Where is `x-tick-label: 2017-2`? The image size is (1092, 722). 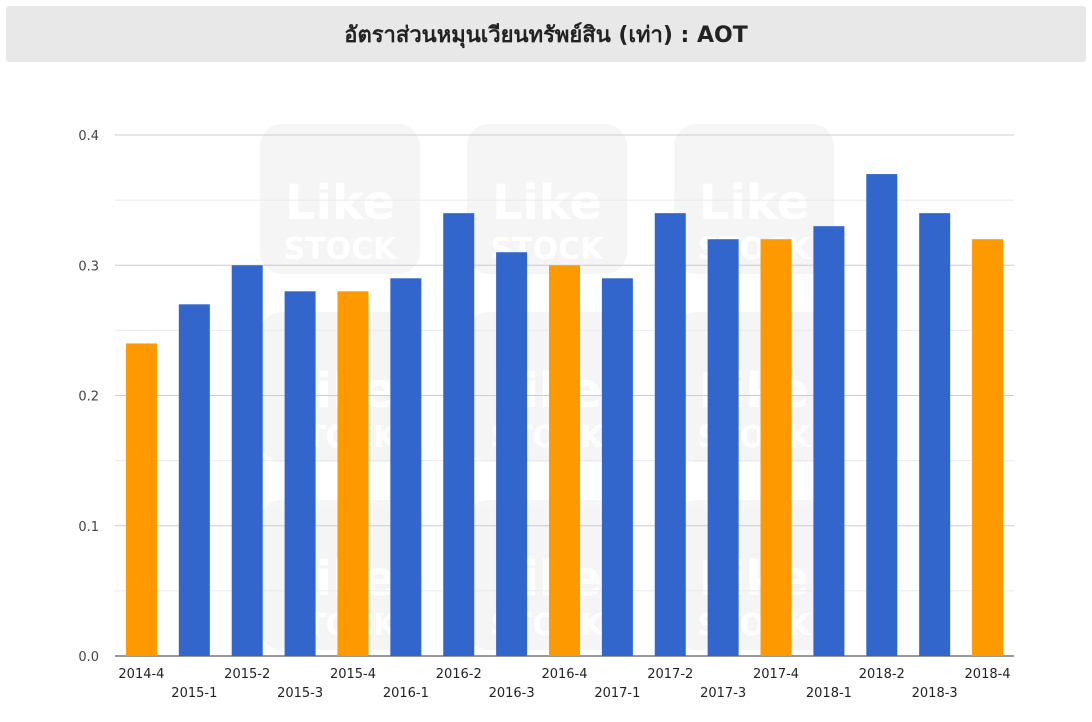
x-tick-label: 2017-2 is located at coordinates (670, 674).